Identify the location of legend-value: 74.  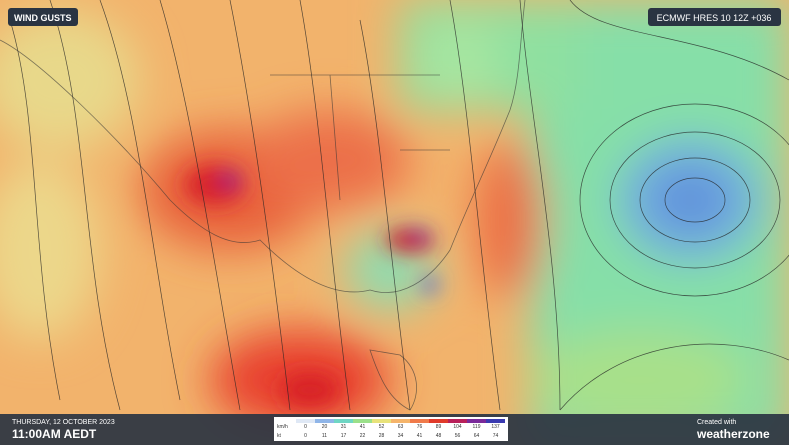
(496, 436).